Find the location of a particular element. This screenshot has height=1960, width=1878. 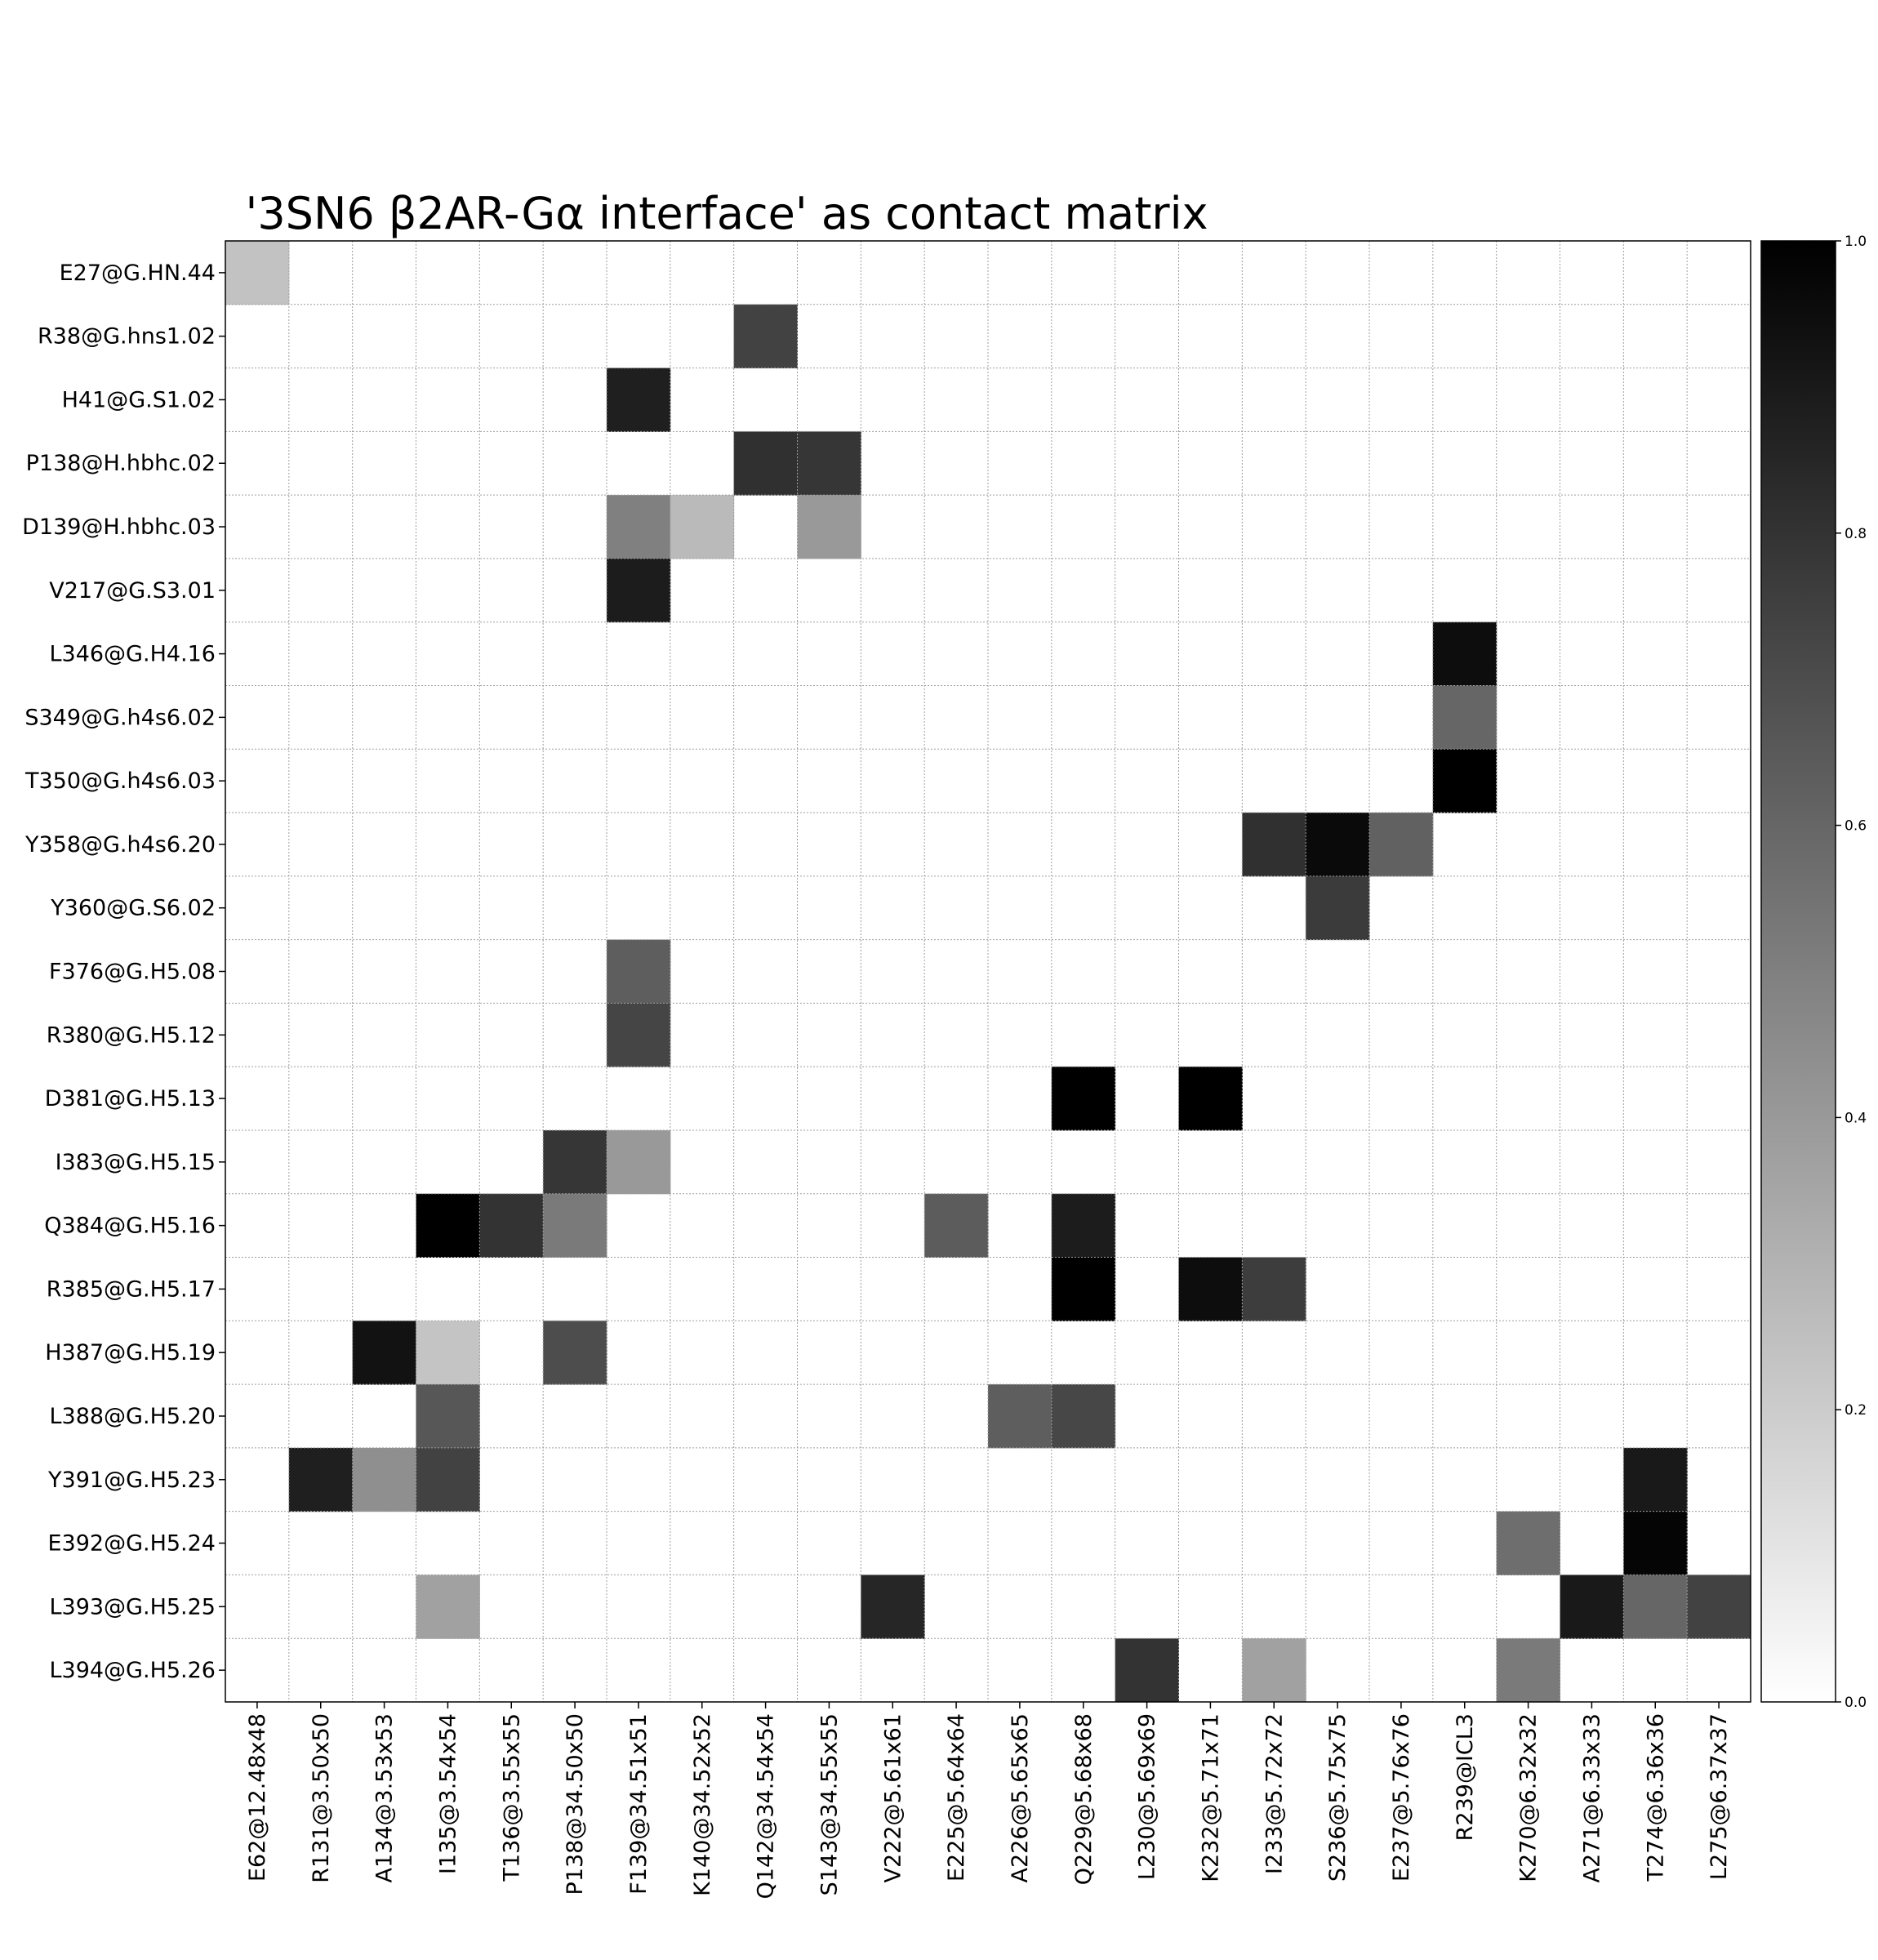

row-label: R385@G.H5.17 is located at coordinates (131, 1289).